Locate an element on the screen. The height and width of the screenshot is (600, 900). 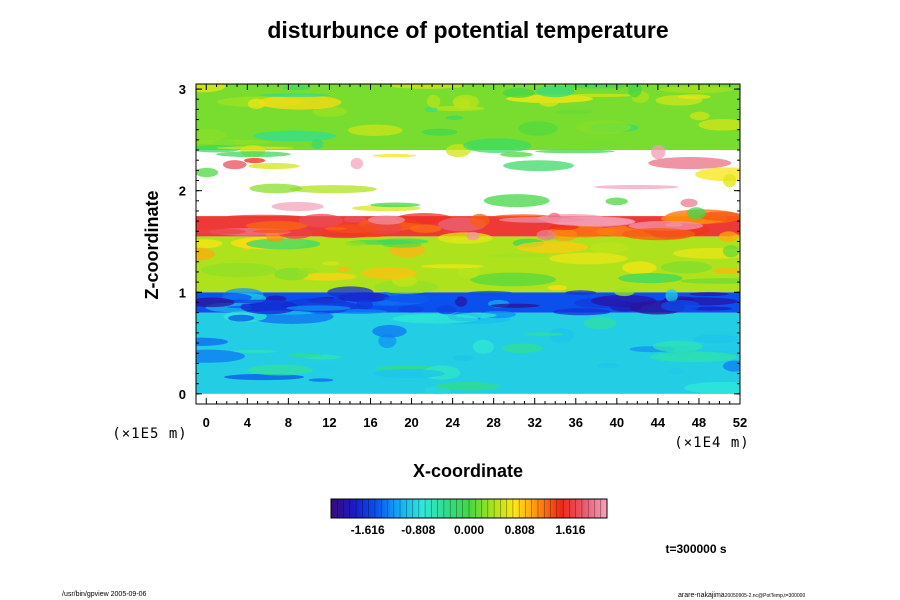
colorbar-tick-label: 0.808 is located at coordinates (520, 530).